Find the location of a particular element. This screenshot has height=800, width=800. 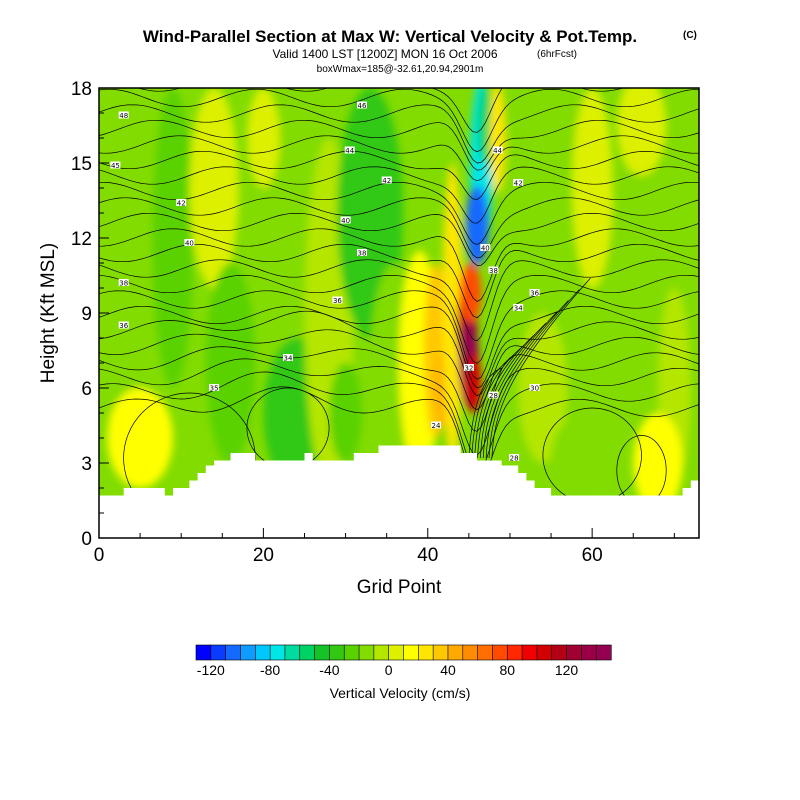

contour-label-text: 40 is located at coordinates (345, 221).